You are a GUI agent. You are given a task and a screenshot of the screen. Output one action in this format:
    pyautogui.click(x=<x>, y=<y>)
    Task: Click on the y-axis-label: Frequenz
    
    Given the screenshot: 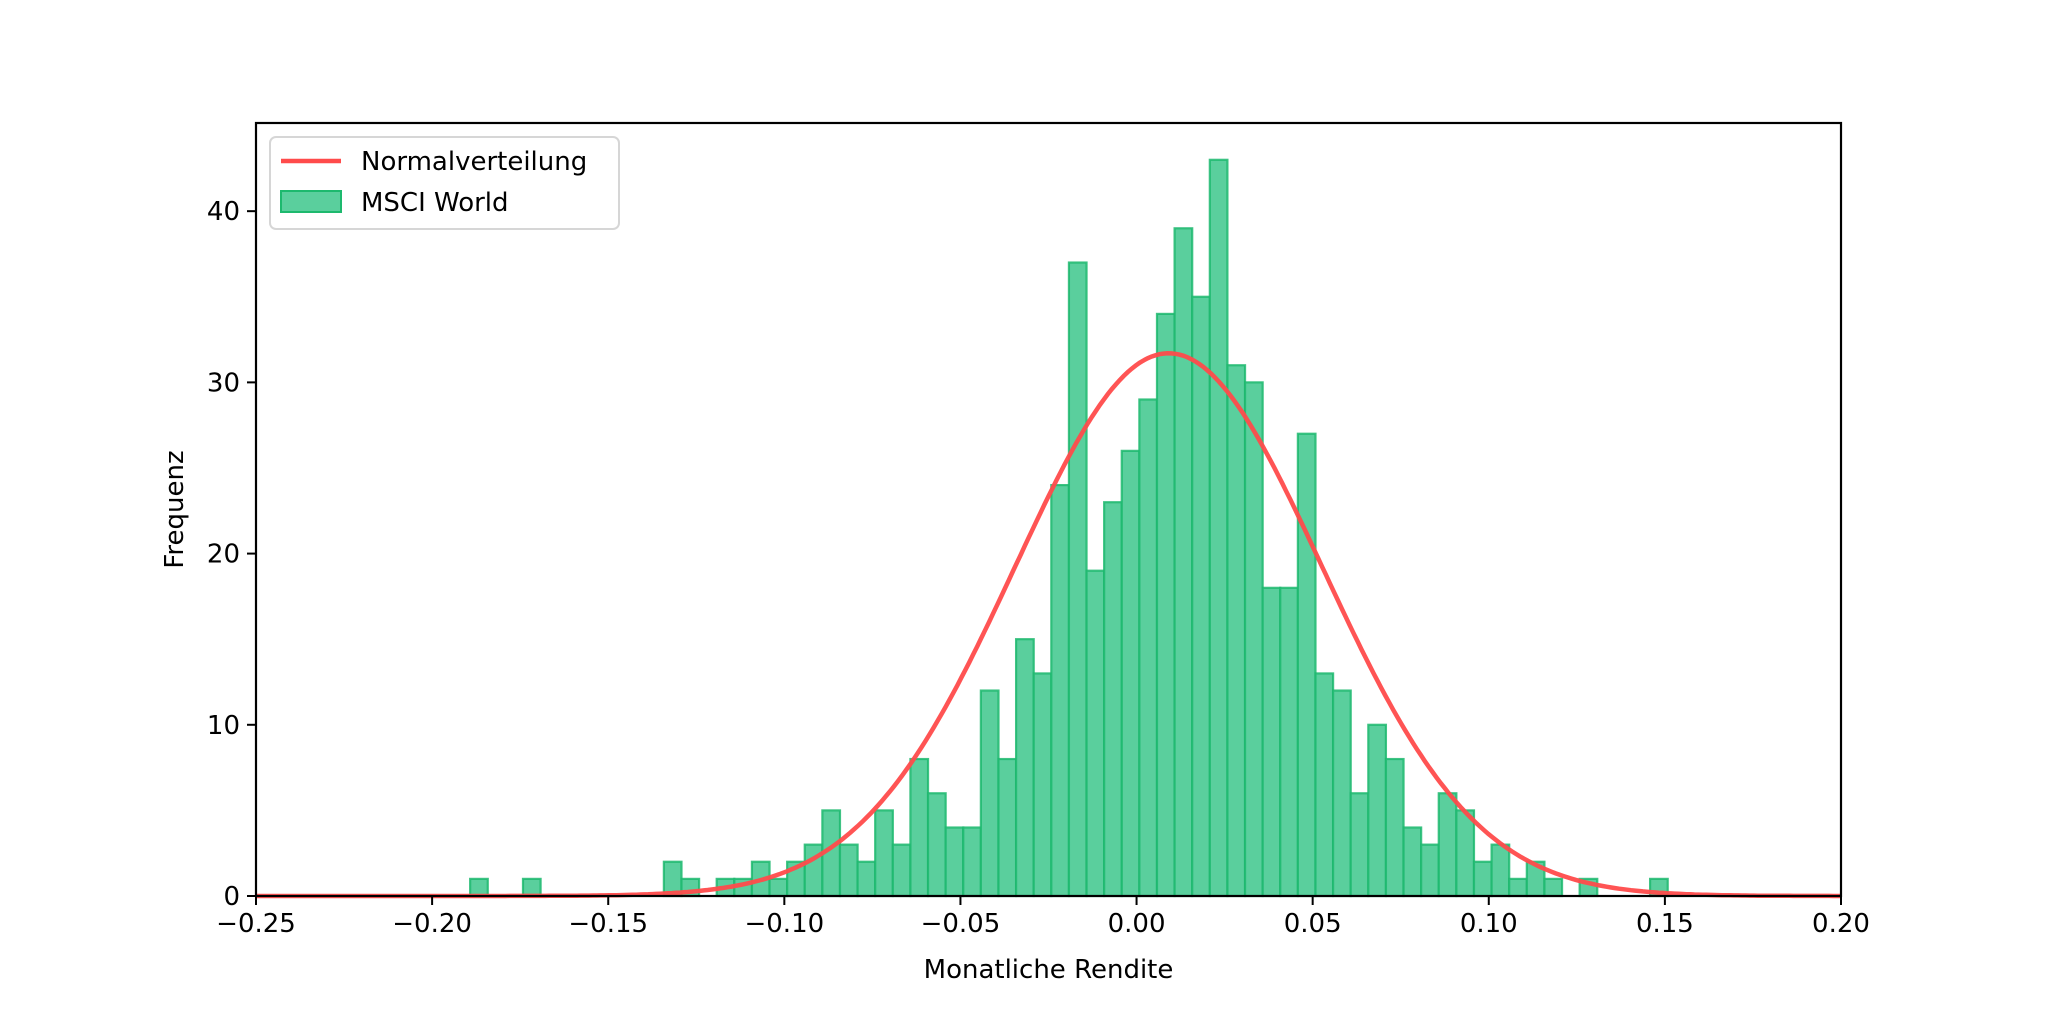 What is the action you would take?
    pyautogui.click(x=175, y=509)
    